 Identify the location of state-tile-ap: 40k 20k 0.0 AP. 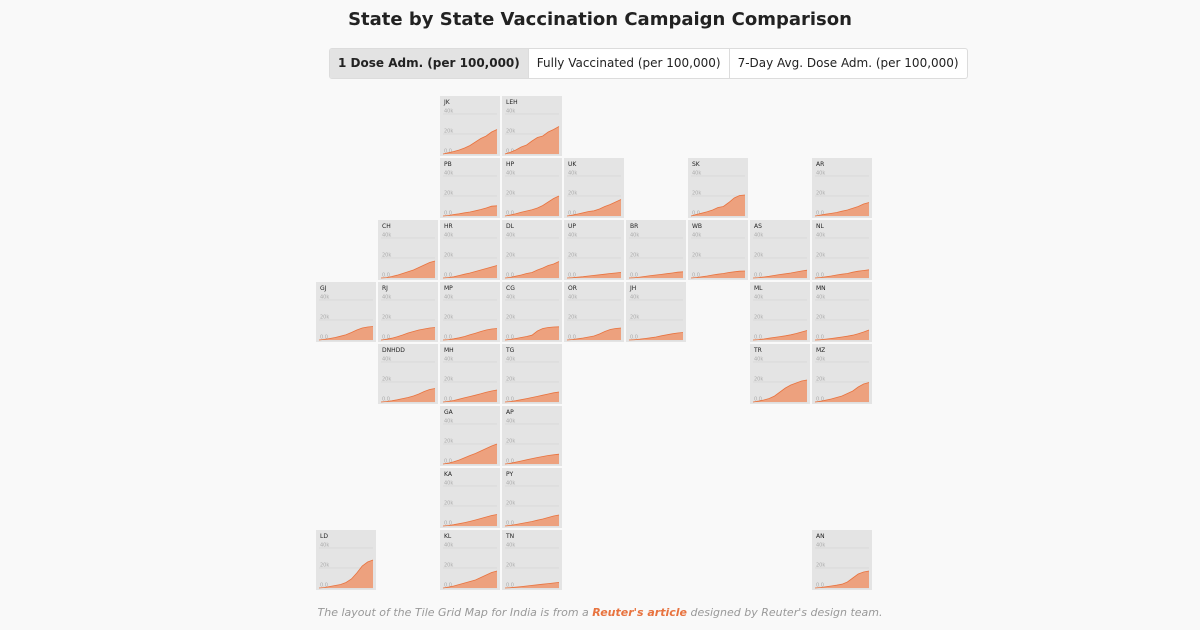
(532, 436).